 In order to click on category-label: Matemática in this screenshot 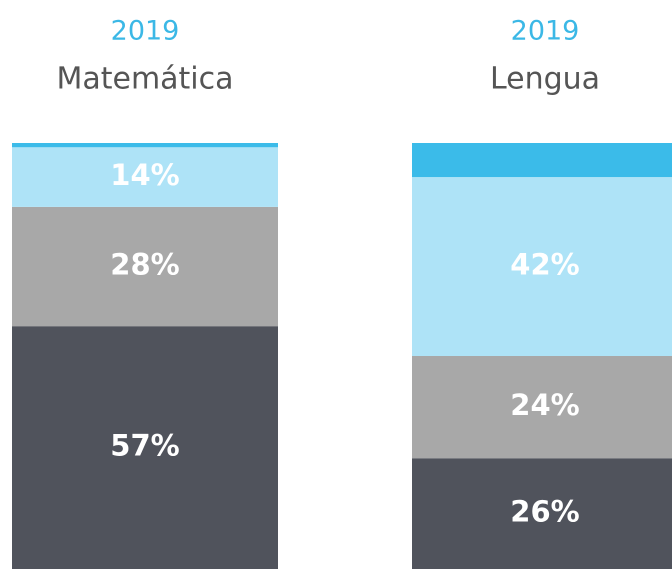, I will do `click(144, 79)`.